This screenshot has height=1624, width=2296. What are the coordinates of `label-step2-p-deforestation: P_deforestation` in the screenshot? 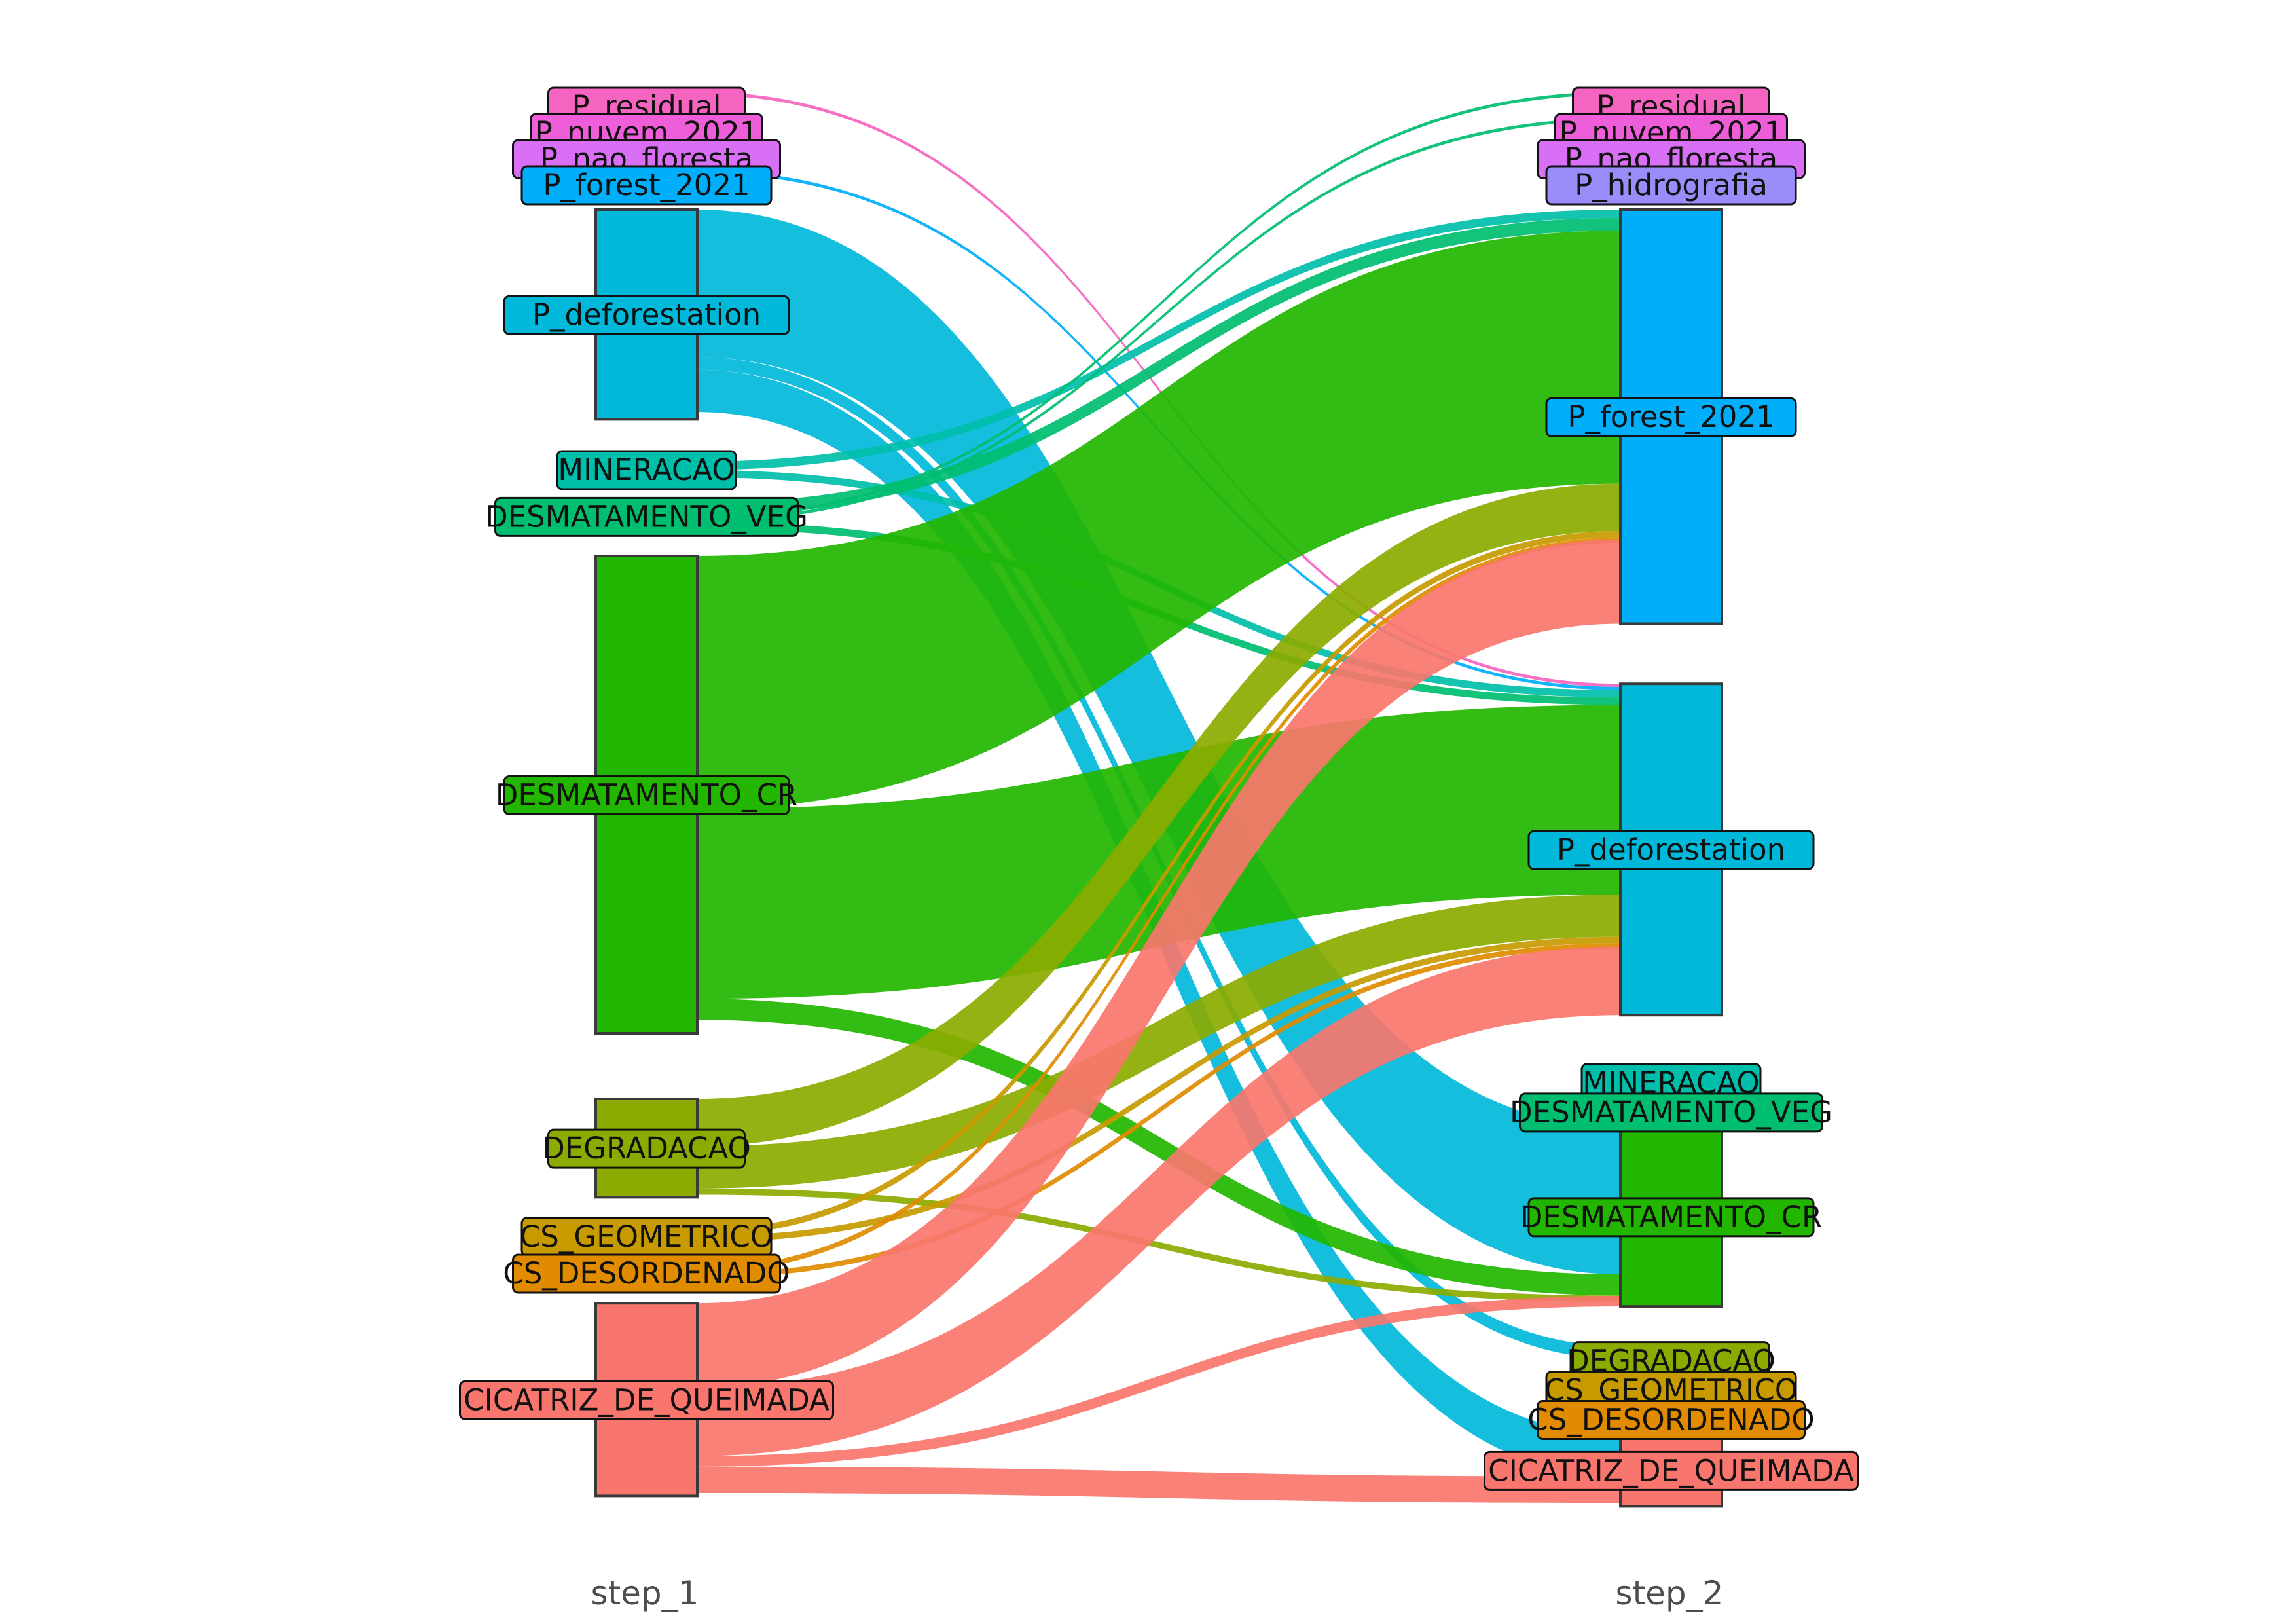 It's located at (1671, 849).